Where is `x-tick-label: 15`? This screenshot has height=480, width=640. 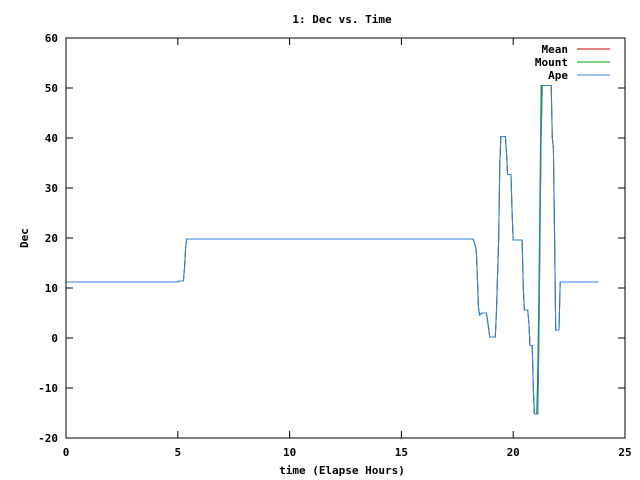 x-tick-label: 15 is located at coordinates (401, 452).